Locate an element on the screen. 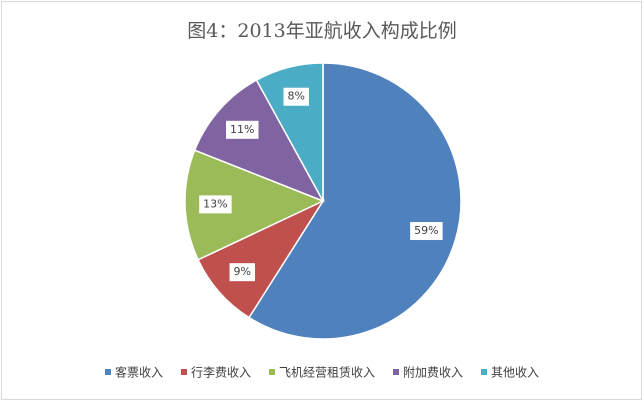 This screenshot has height=402, width=644. legend-label: 附加费收入 is located at coordinates (433, 373).